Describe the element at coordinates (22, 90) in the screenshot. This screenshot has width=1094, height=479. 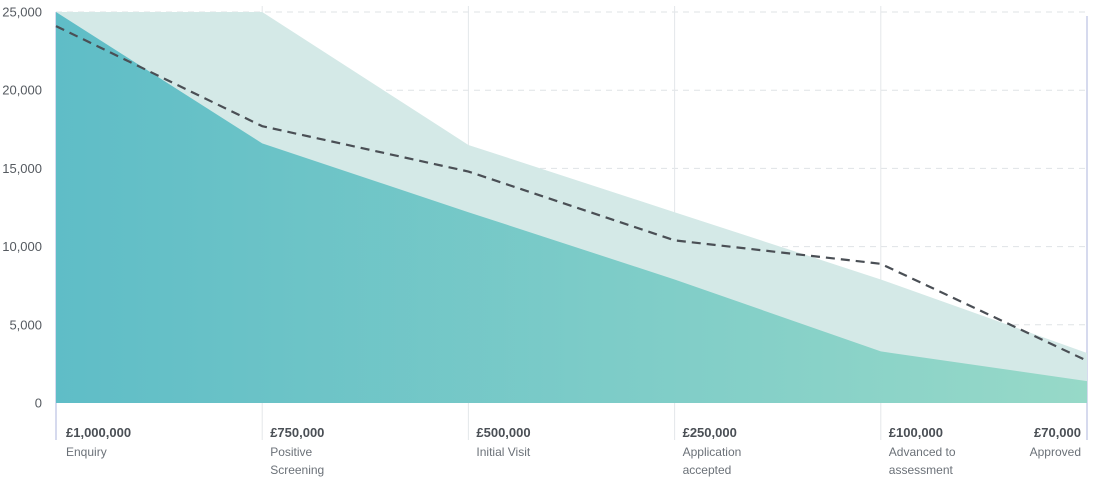
I see `y-tick-label-4: 20,000` at that location.